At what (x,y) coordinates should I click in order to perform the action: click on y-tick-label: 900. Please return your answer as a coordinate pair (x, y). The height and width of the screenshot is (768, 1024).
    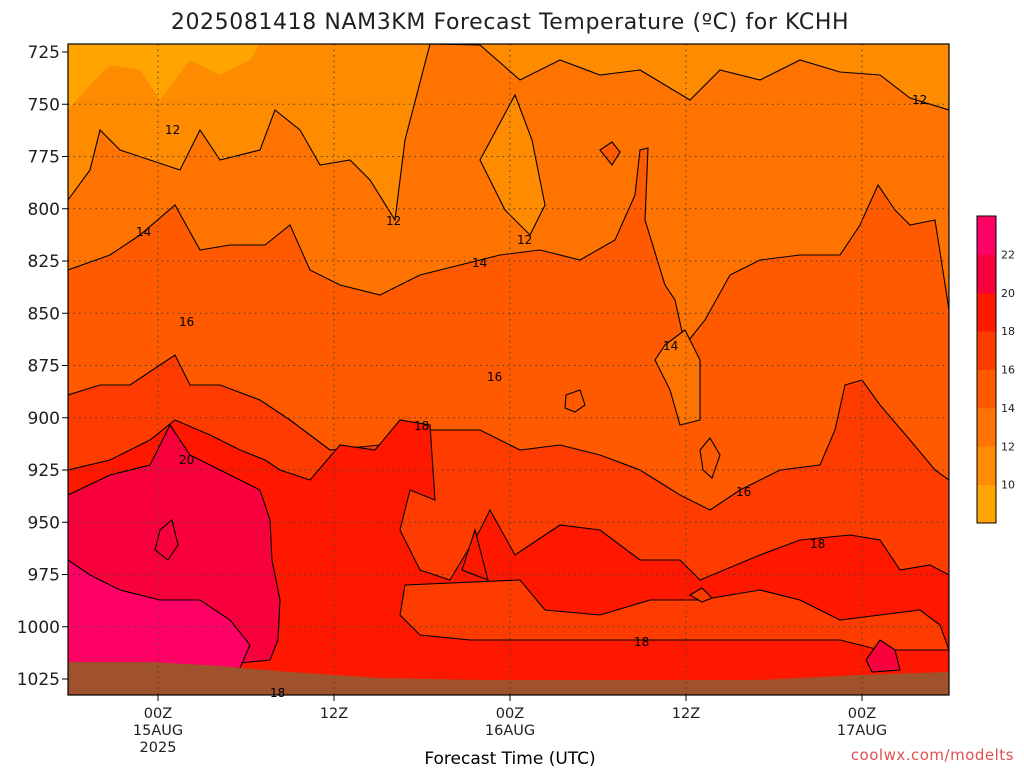
    Looking at the image, I should click on (44, 419).